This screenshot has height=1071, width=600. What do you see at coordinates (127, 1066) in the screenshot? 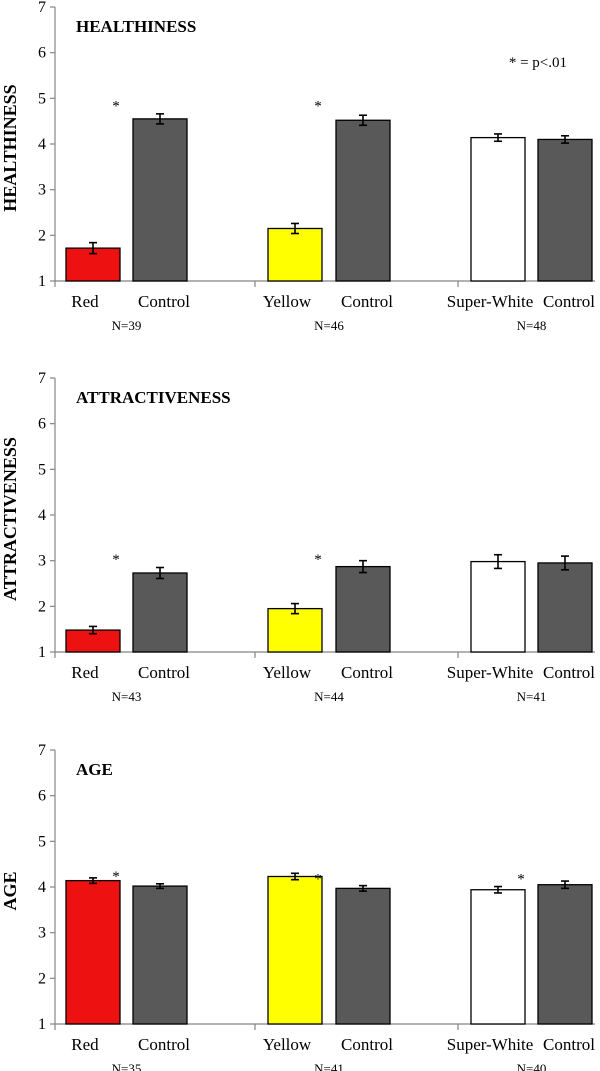
I see `sample-size-label: N=35` at bounding box center [127, 1066].